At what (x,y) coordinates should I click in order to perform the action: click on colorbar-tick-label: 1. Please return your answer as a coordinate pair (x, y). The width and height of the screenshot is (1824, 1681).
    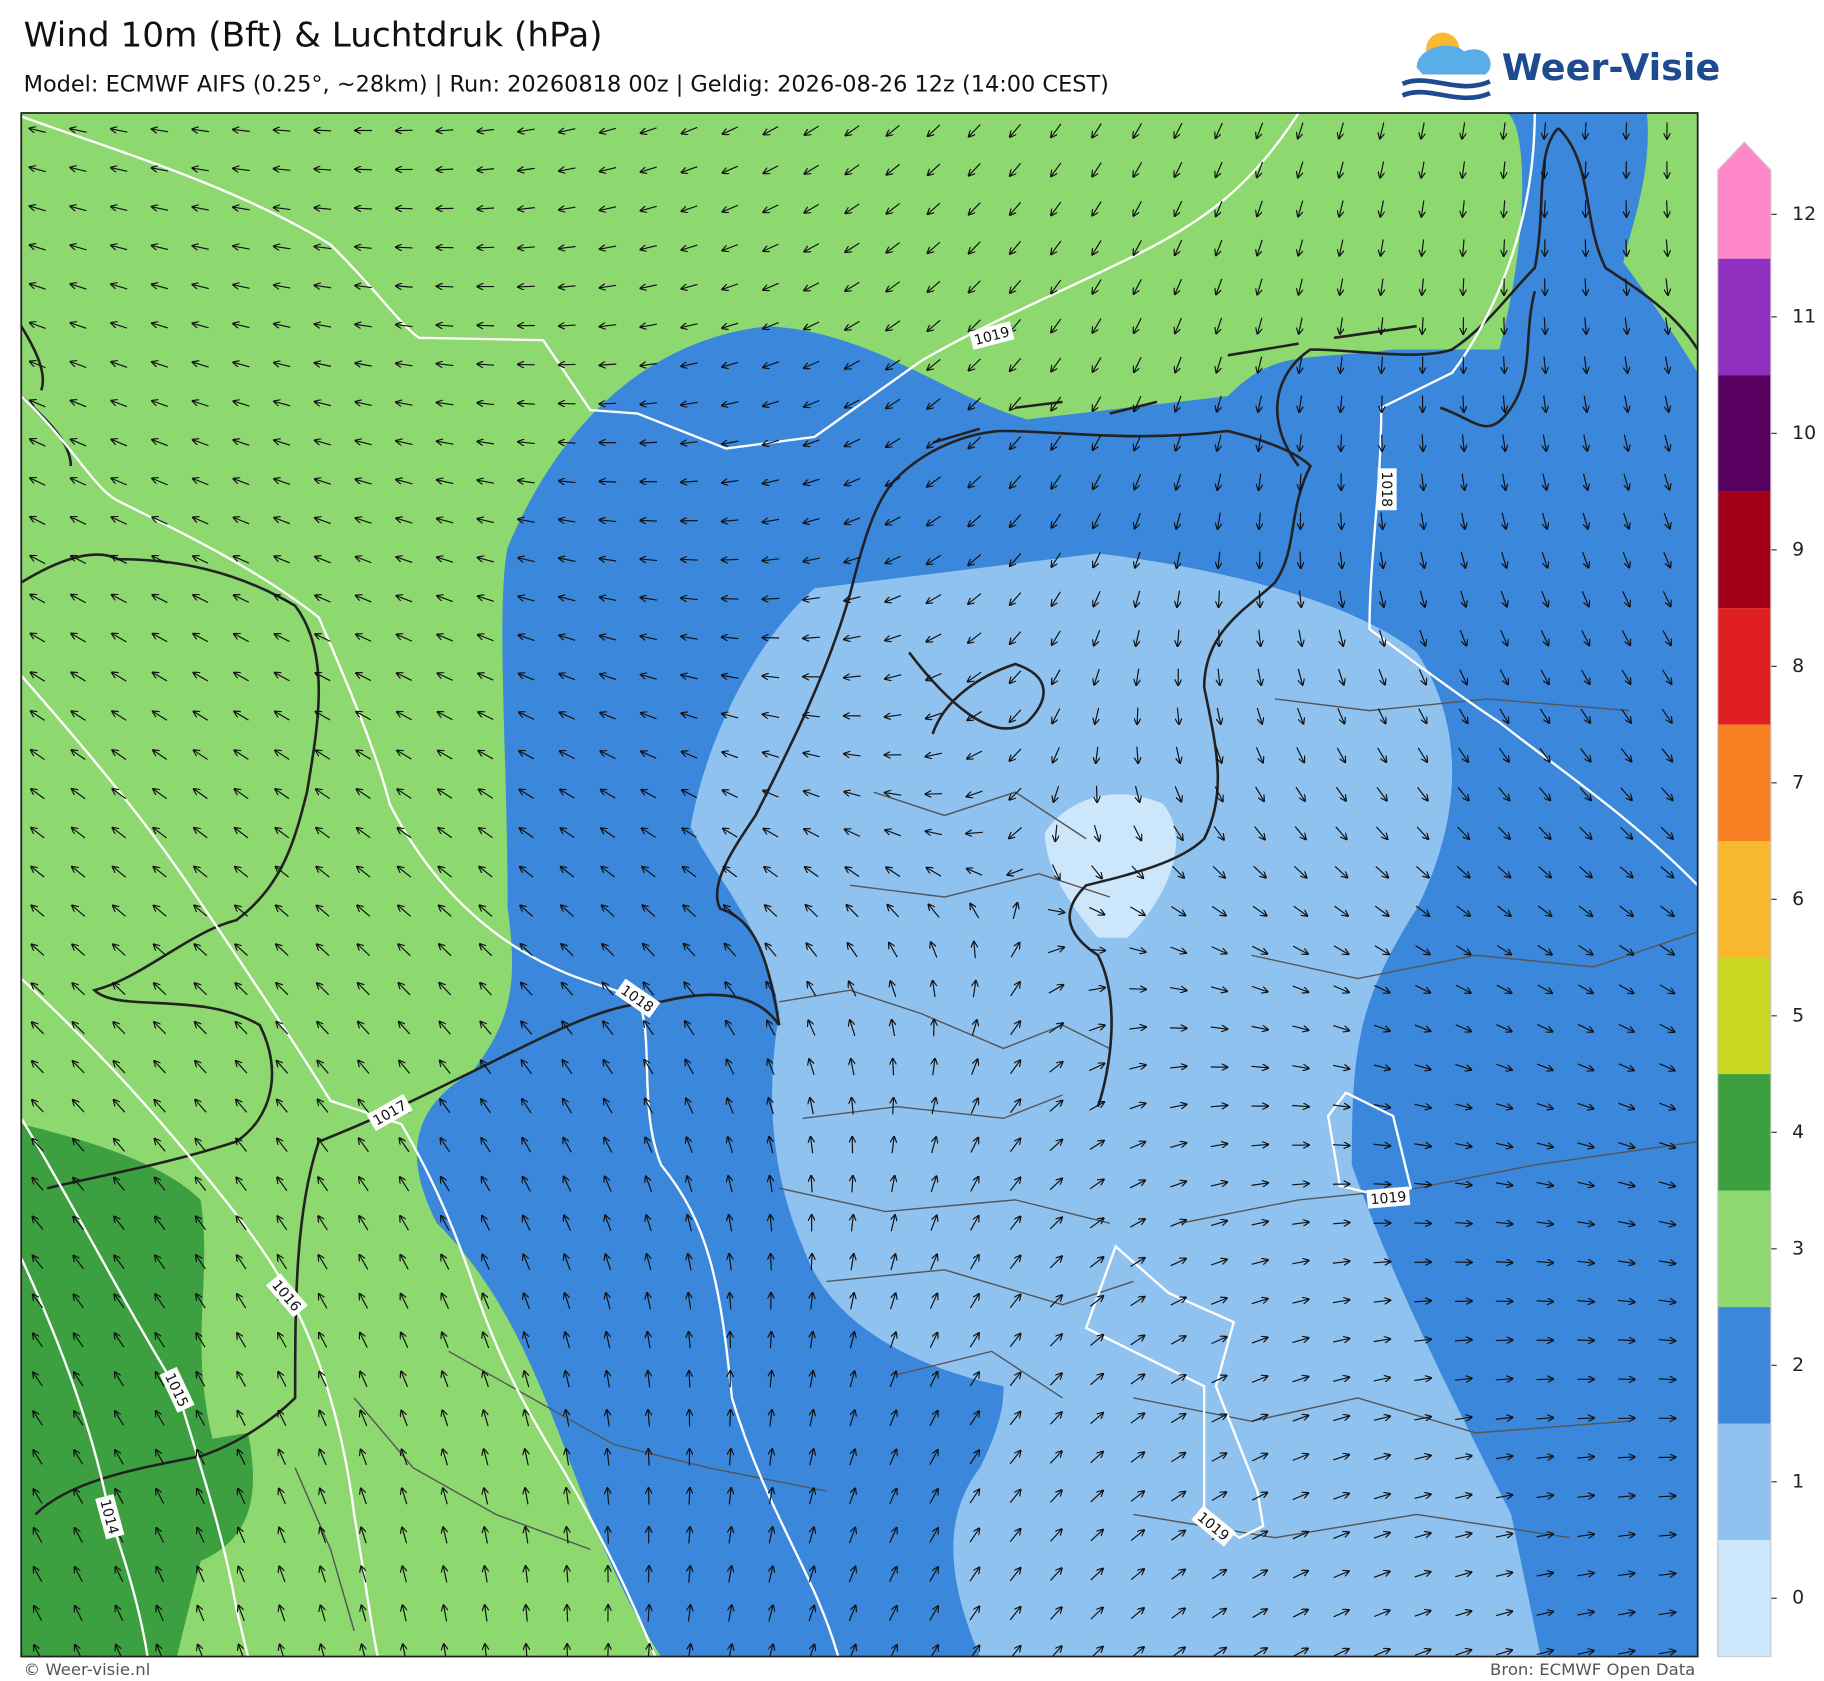
    Looking at the image, I should click on (1798, 1481).